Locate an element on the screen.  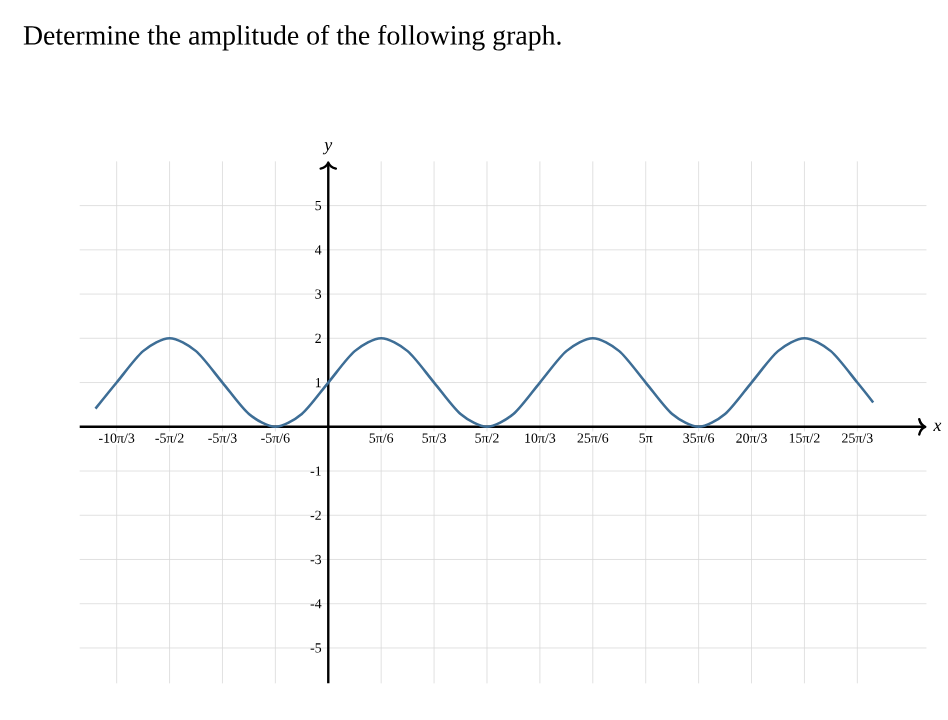
y-axis-title: y is located at coordinates (327, 148).